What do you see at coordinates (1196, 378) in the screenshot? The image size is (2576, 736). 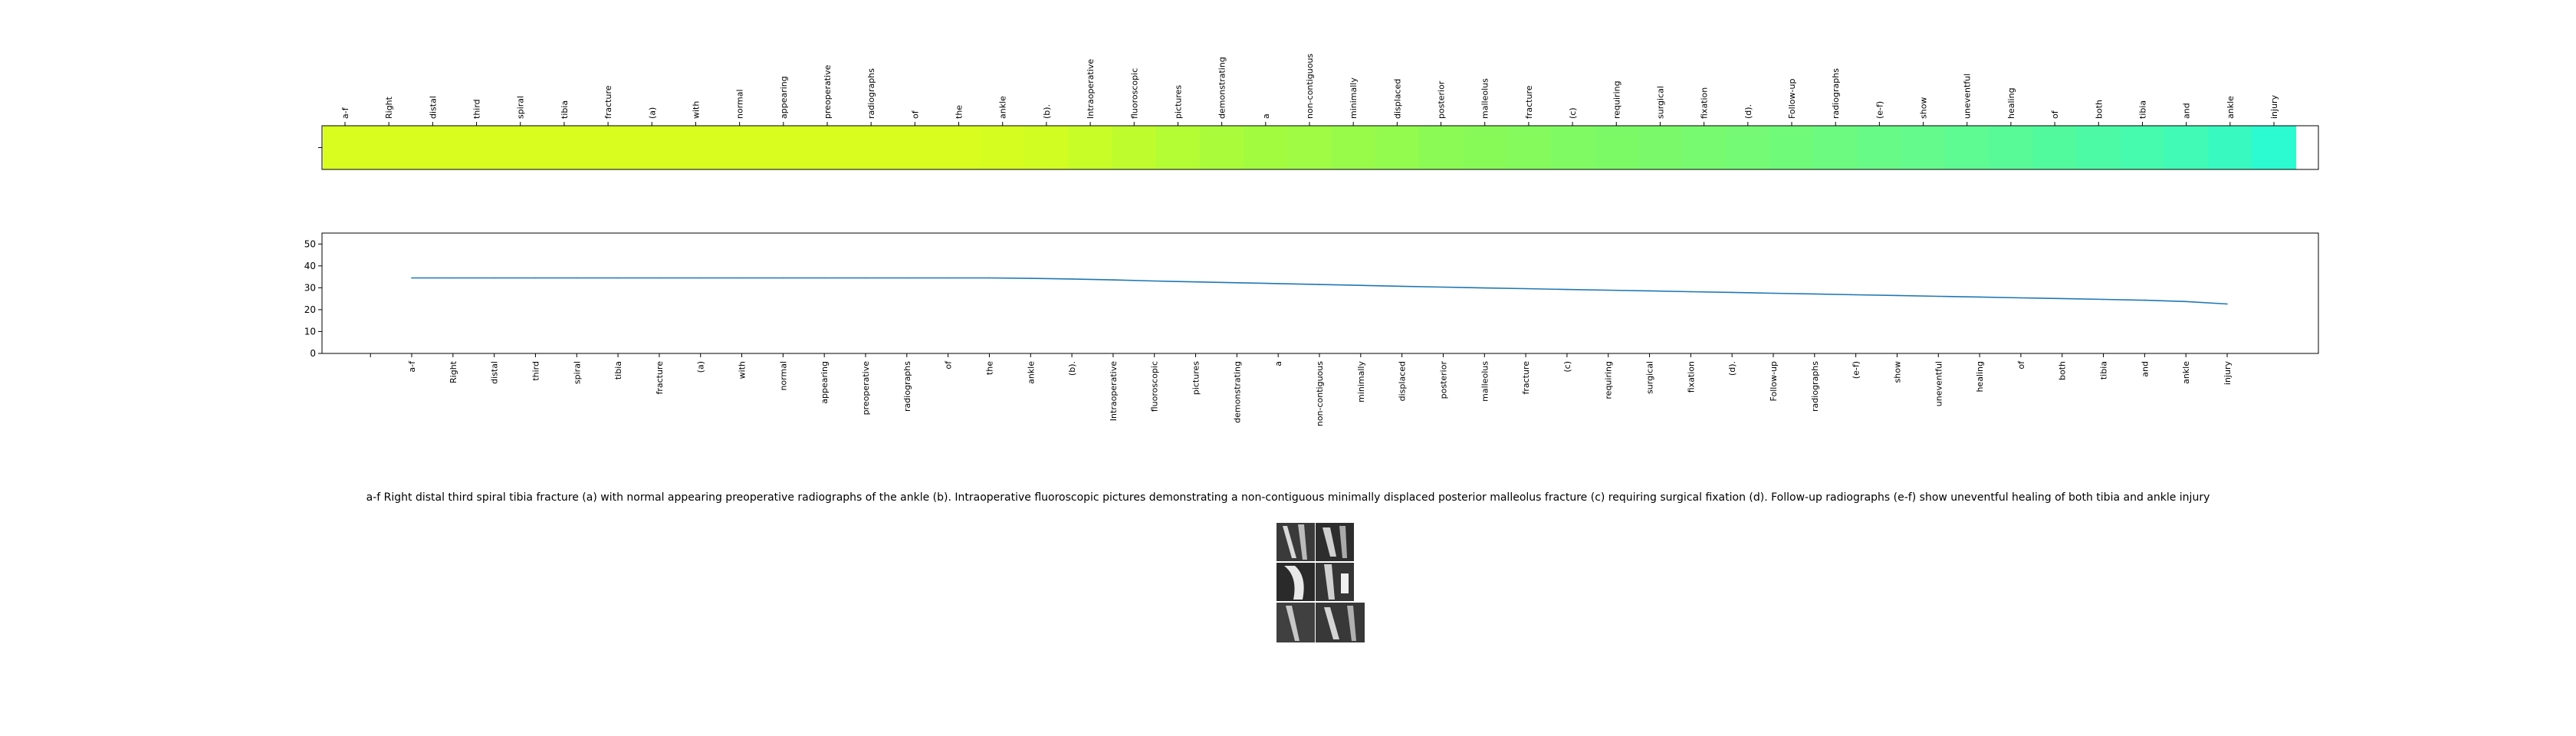 I see `line-x-tick-label: pictures` at bounding box center [1196, 378].